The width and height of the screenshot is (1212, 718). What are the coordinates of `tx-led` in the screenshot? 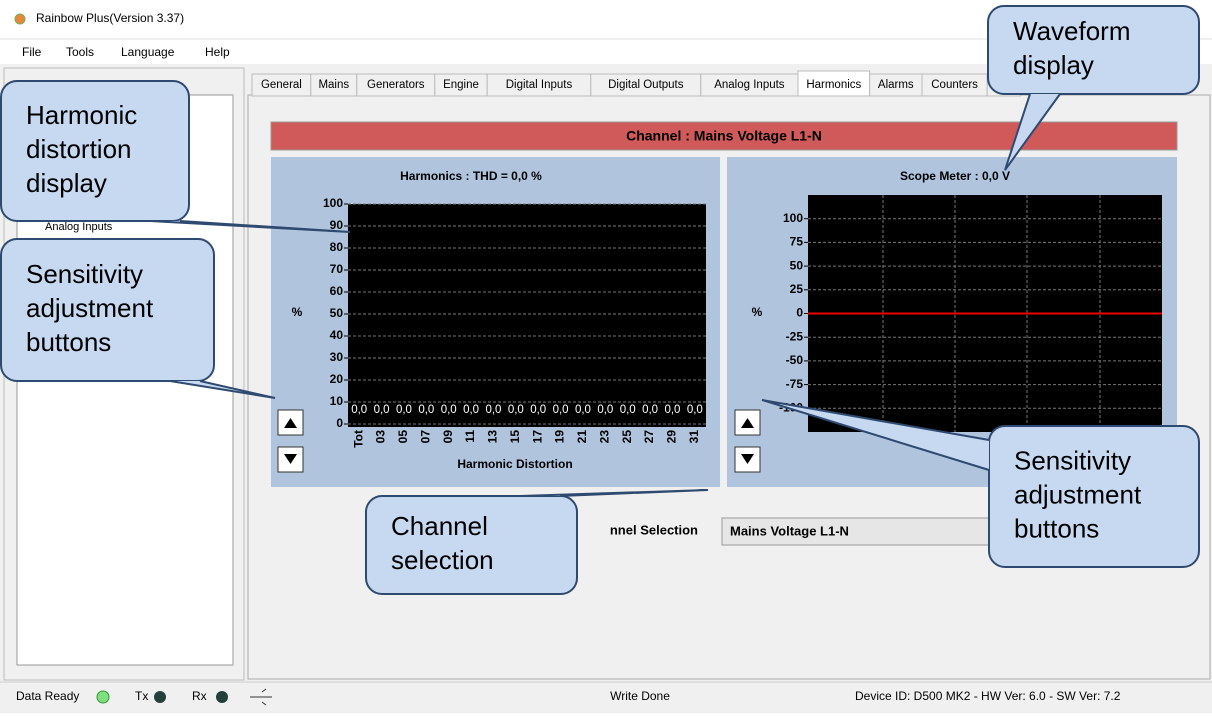 It's located at (160, 697).